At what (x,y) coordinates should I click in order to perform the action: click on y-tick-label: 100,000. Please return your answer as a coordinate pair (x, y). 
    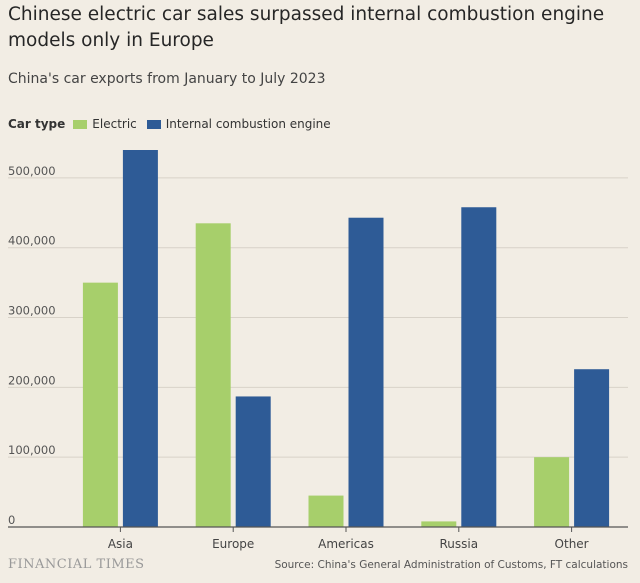
    Looking at the image, I should click on (32, 450).